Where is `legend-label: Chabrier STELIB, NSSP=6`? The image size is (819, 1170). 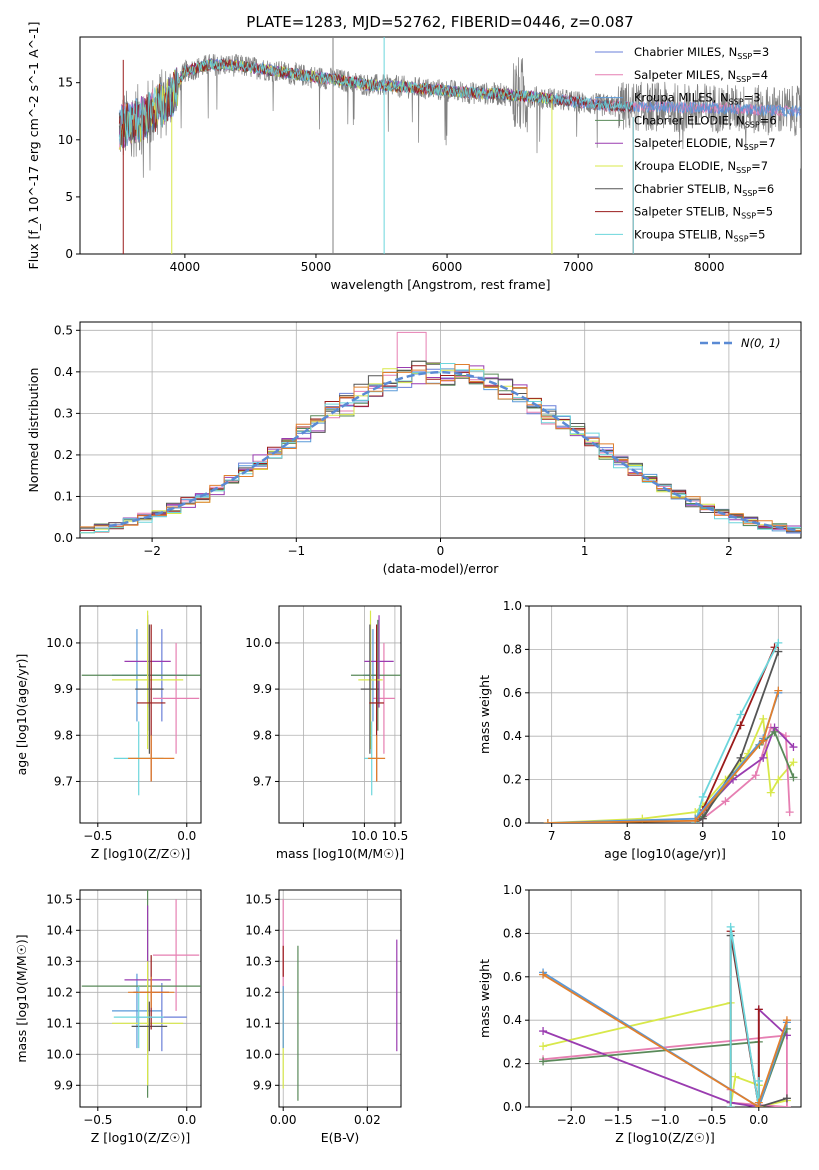 legend-label: Chabrier STELIB, NSSP=6 is located at coordinates (704, 190).